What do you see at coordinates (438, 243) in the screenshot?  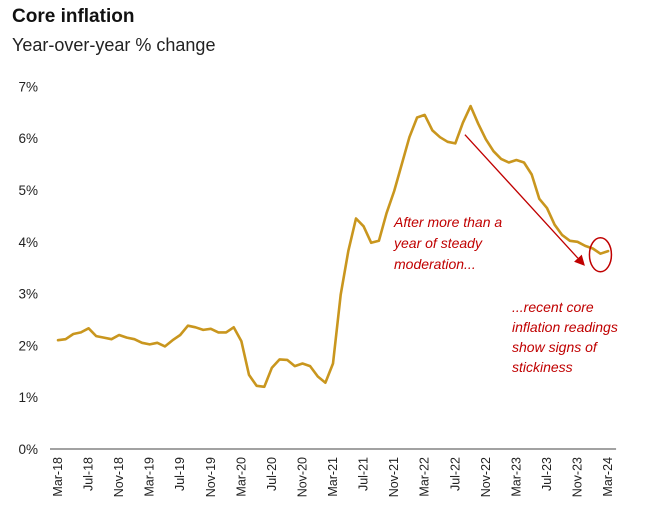 I see `annotation-moderation-text: year of steady` at bounding box center [438, 243].